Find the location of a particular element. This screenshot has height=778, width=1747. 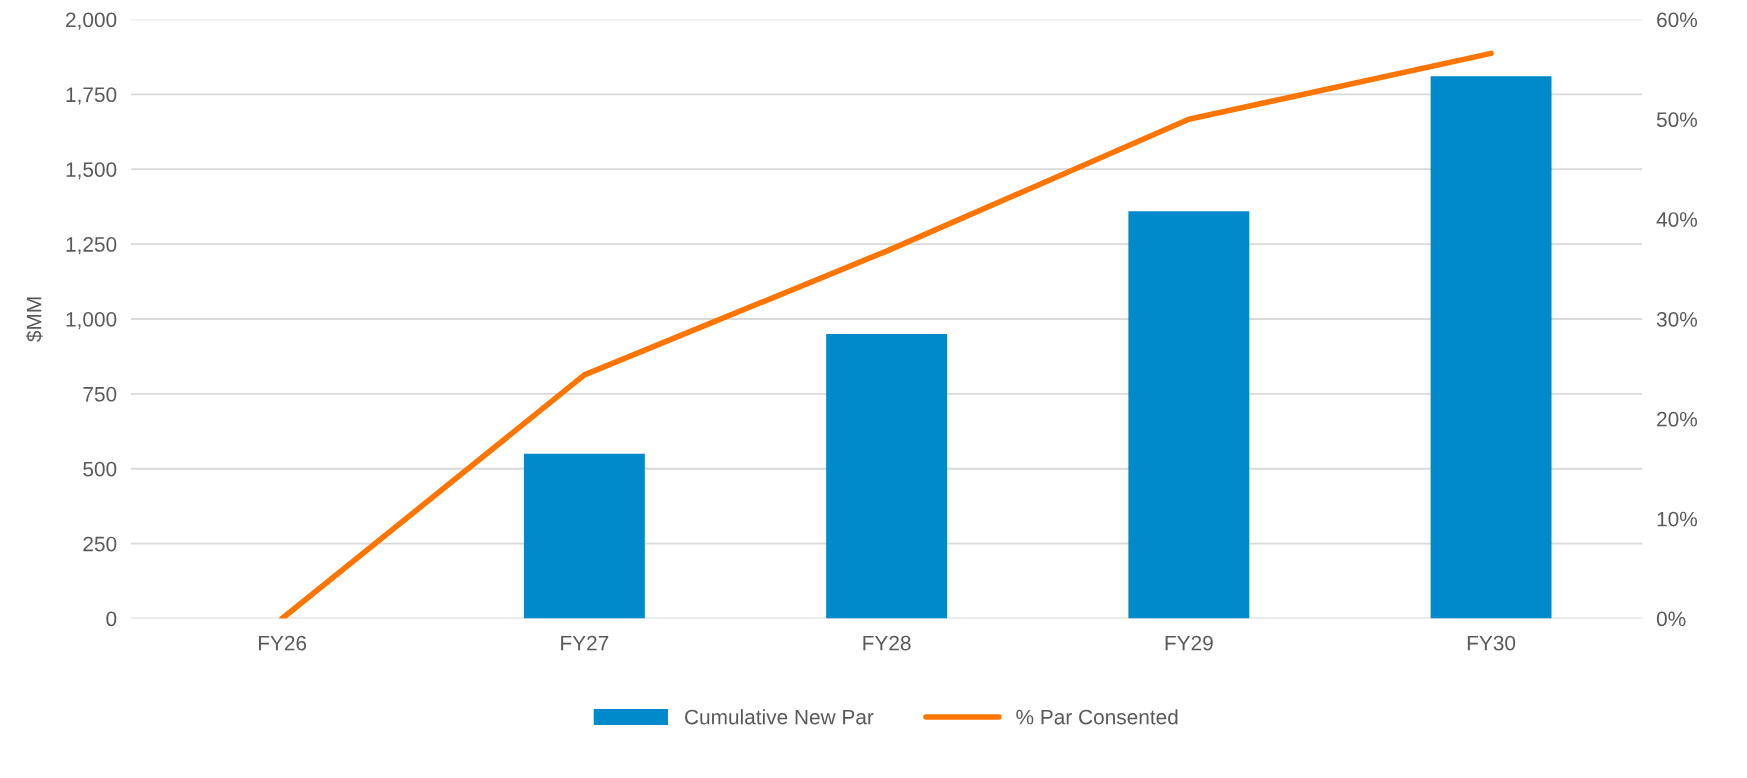

x-tick-label: FY26 is located at coordinates (282, 643).